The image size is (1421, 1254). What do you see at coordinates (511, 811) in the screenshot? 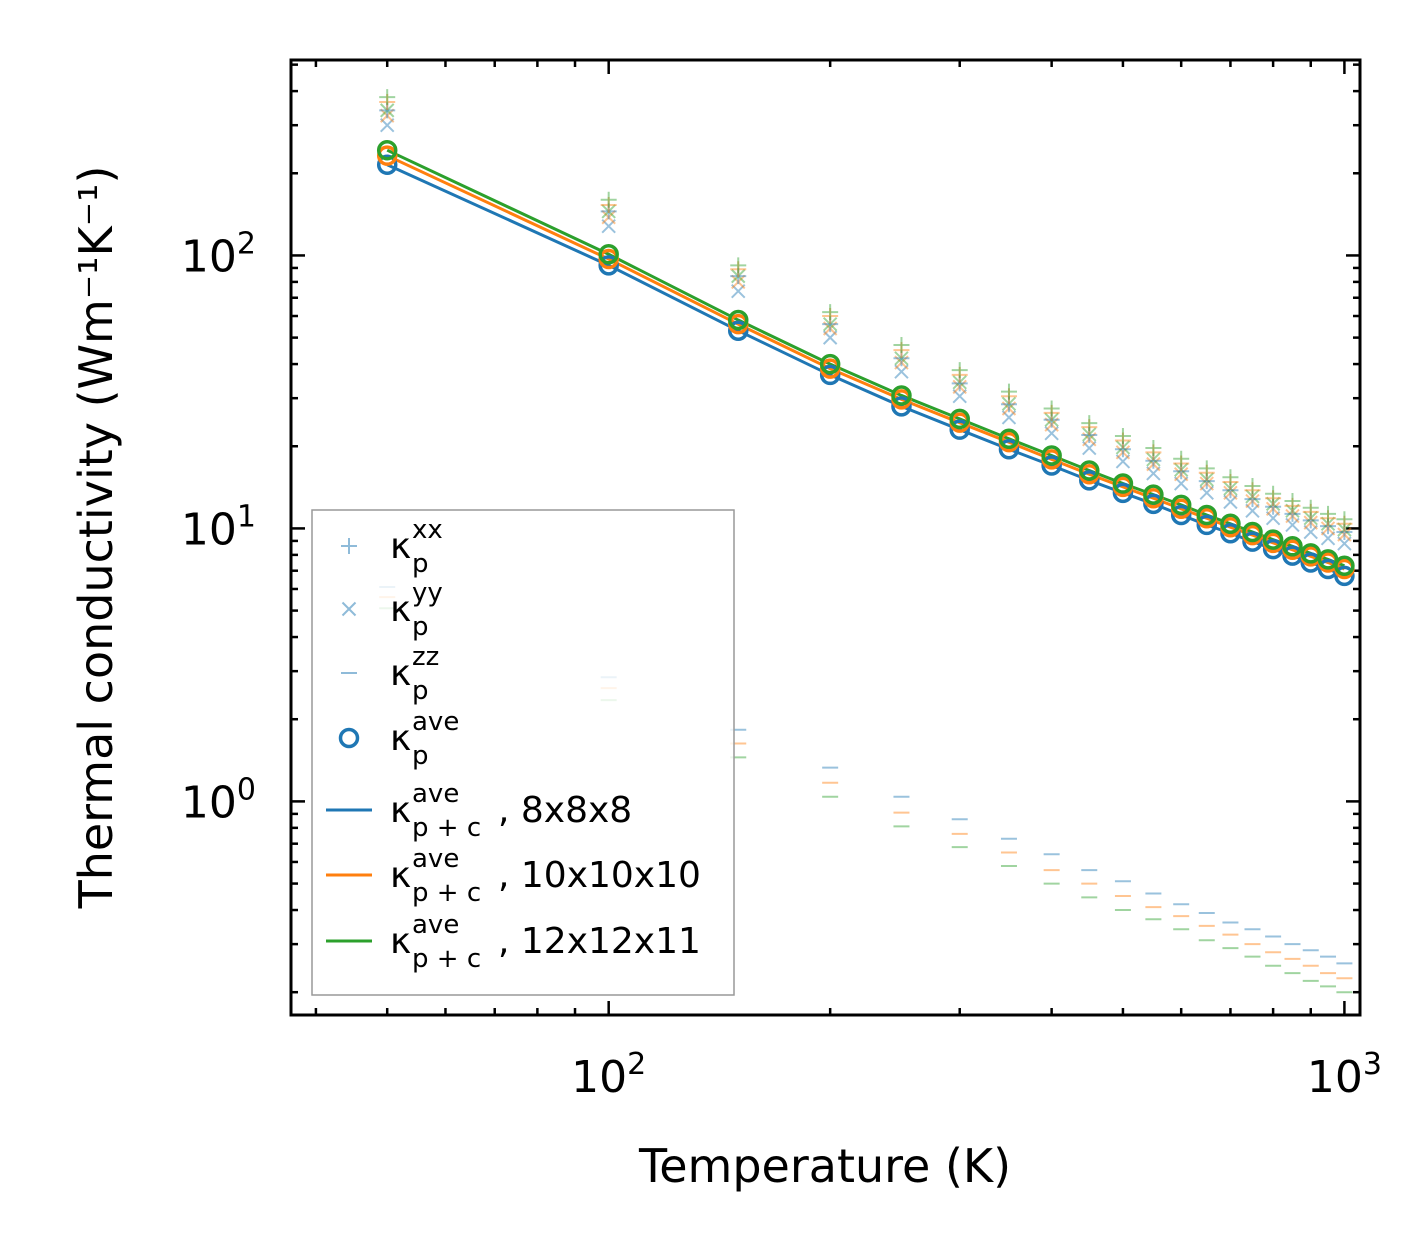
I see `legend-label: κave p + c, 8x8x8` at bounding box center [511, 811].